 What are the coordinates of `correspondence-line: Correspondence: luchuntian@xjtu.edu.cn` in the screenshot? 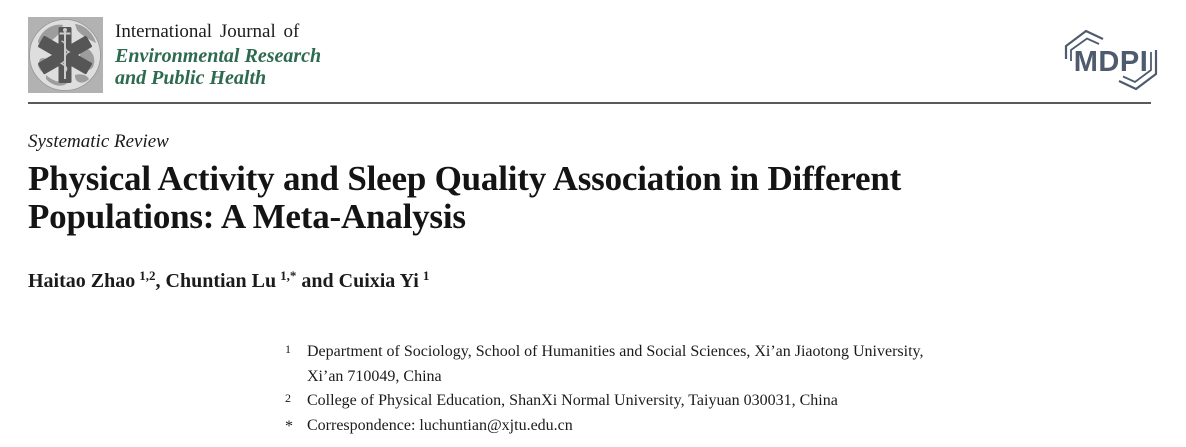 It's located at (440, 425).